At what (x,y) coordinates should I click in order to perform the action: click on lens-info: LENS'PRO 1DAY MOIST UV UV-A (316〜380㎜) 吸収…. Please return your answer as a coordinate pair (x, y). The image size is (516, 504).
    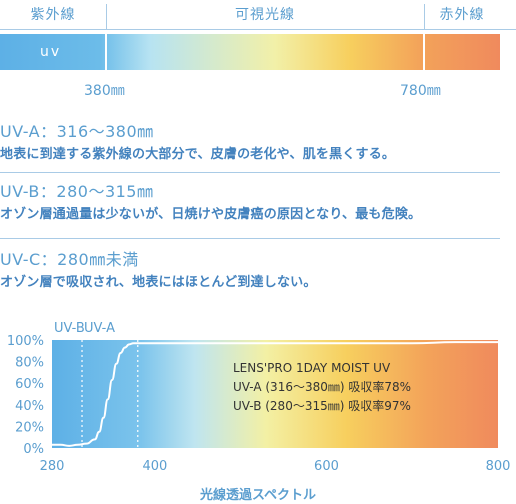
    Looking at the image, I should click on (322, 387).